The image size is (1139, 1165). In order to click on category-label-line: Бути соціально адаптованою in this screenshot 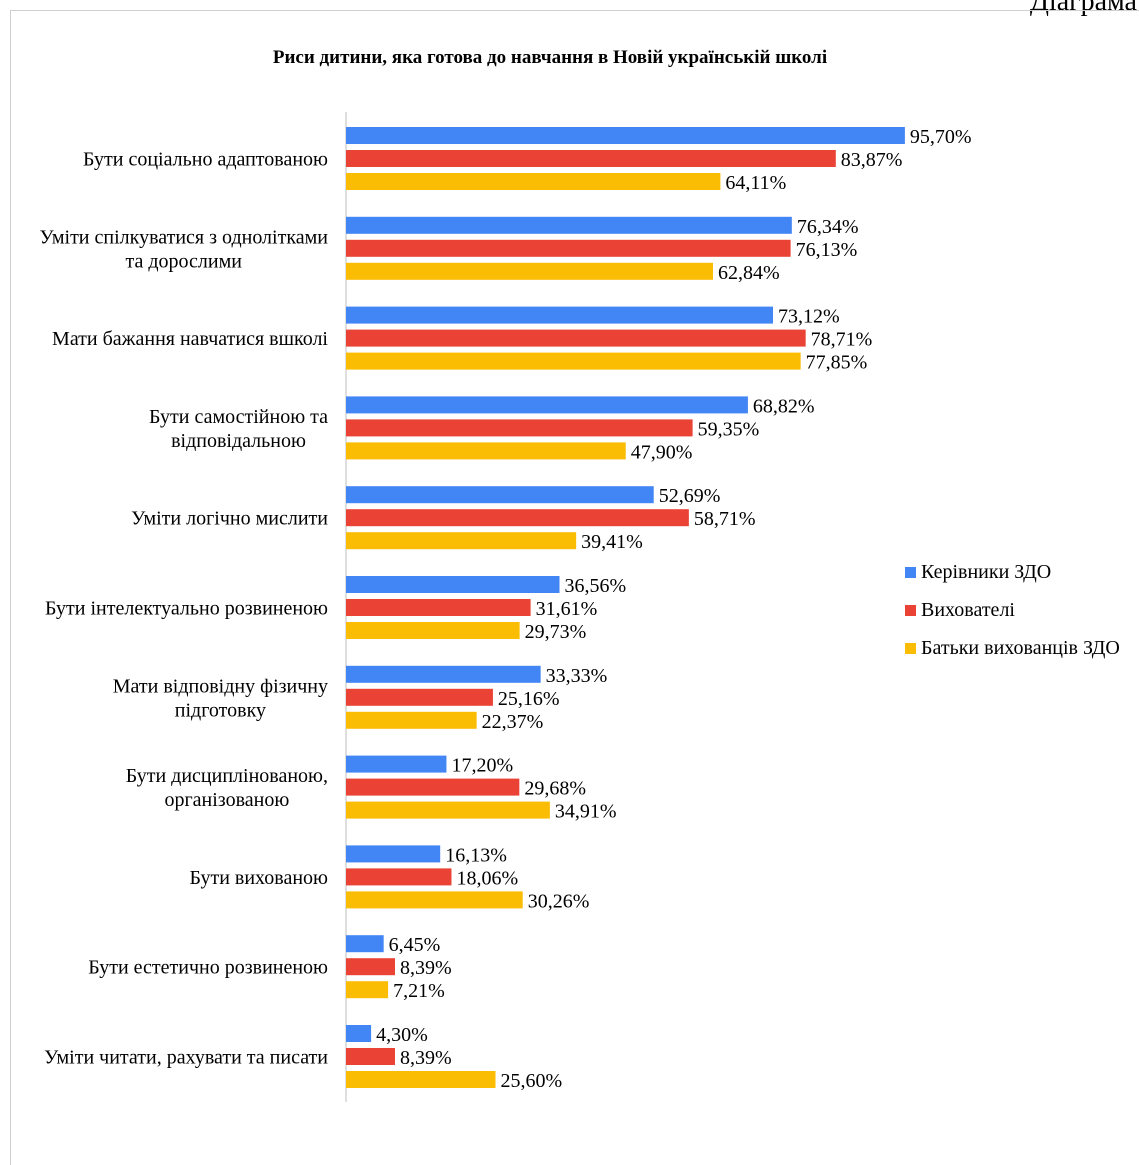, I will do `click(205, 160)`.